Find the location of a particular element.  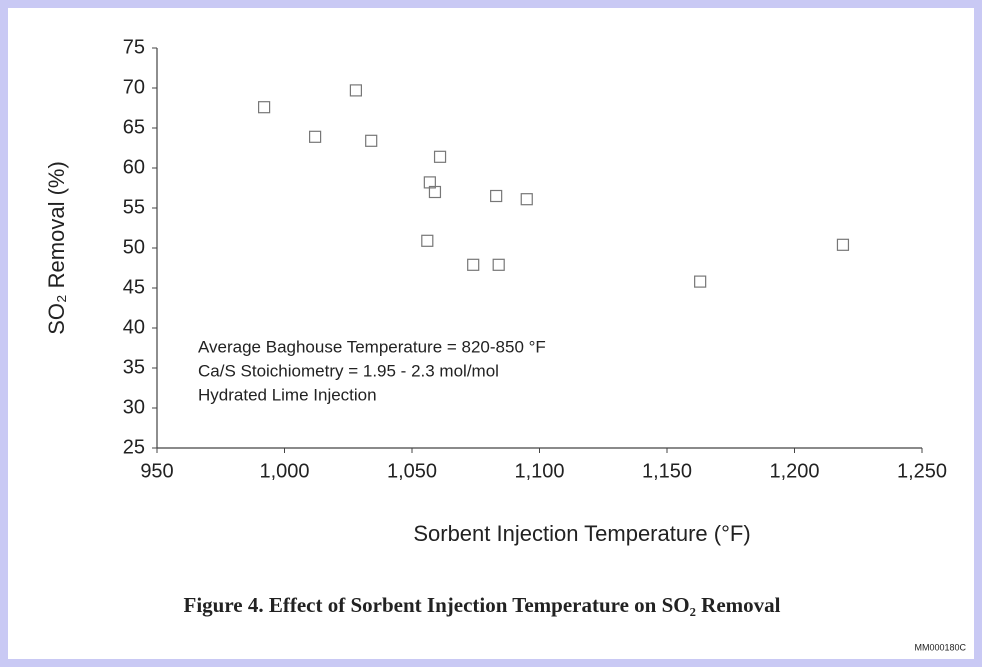

x-tick-label: 1,200 is located at coordinates (794, 471).